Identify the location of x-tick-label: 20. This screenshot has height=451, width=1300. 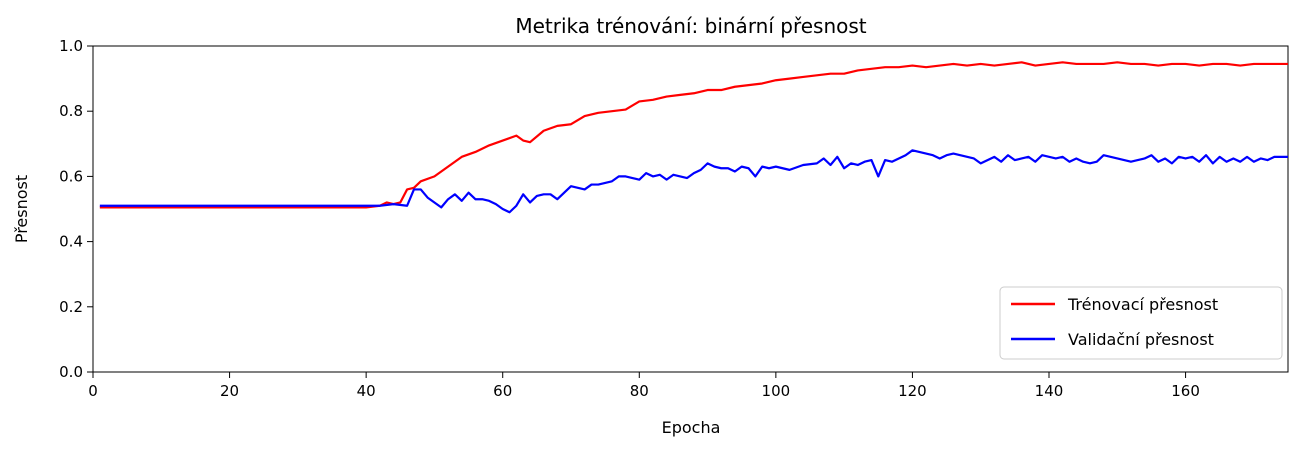
(229, 391).